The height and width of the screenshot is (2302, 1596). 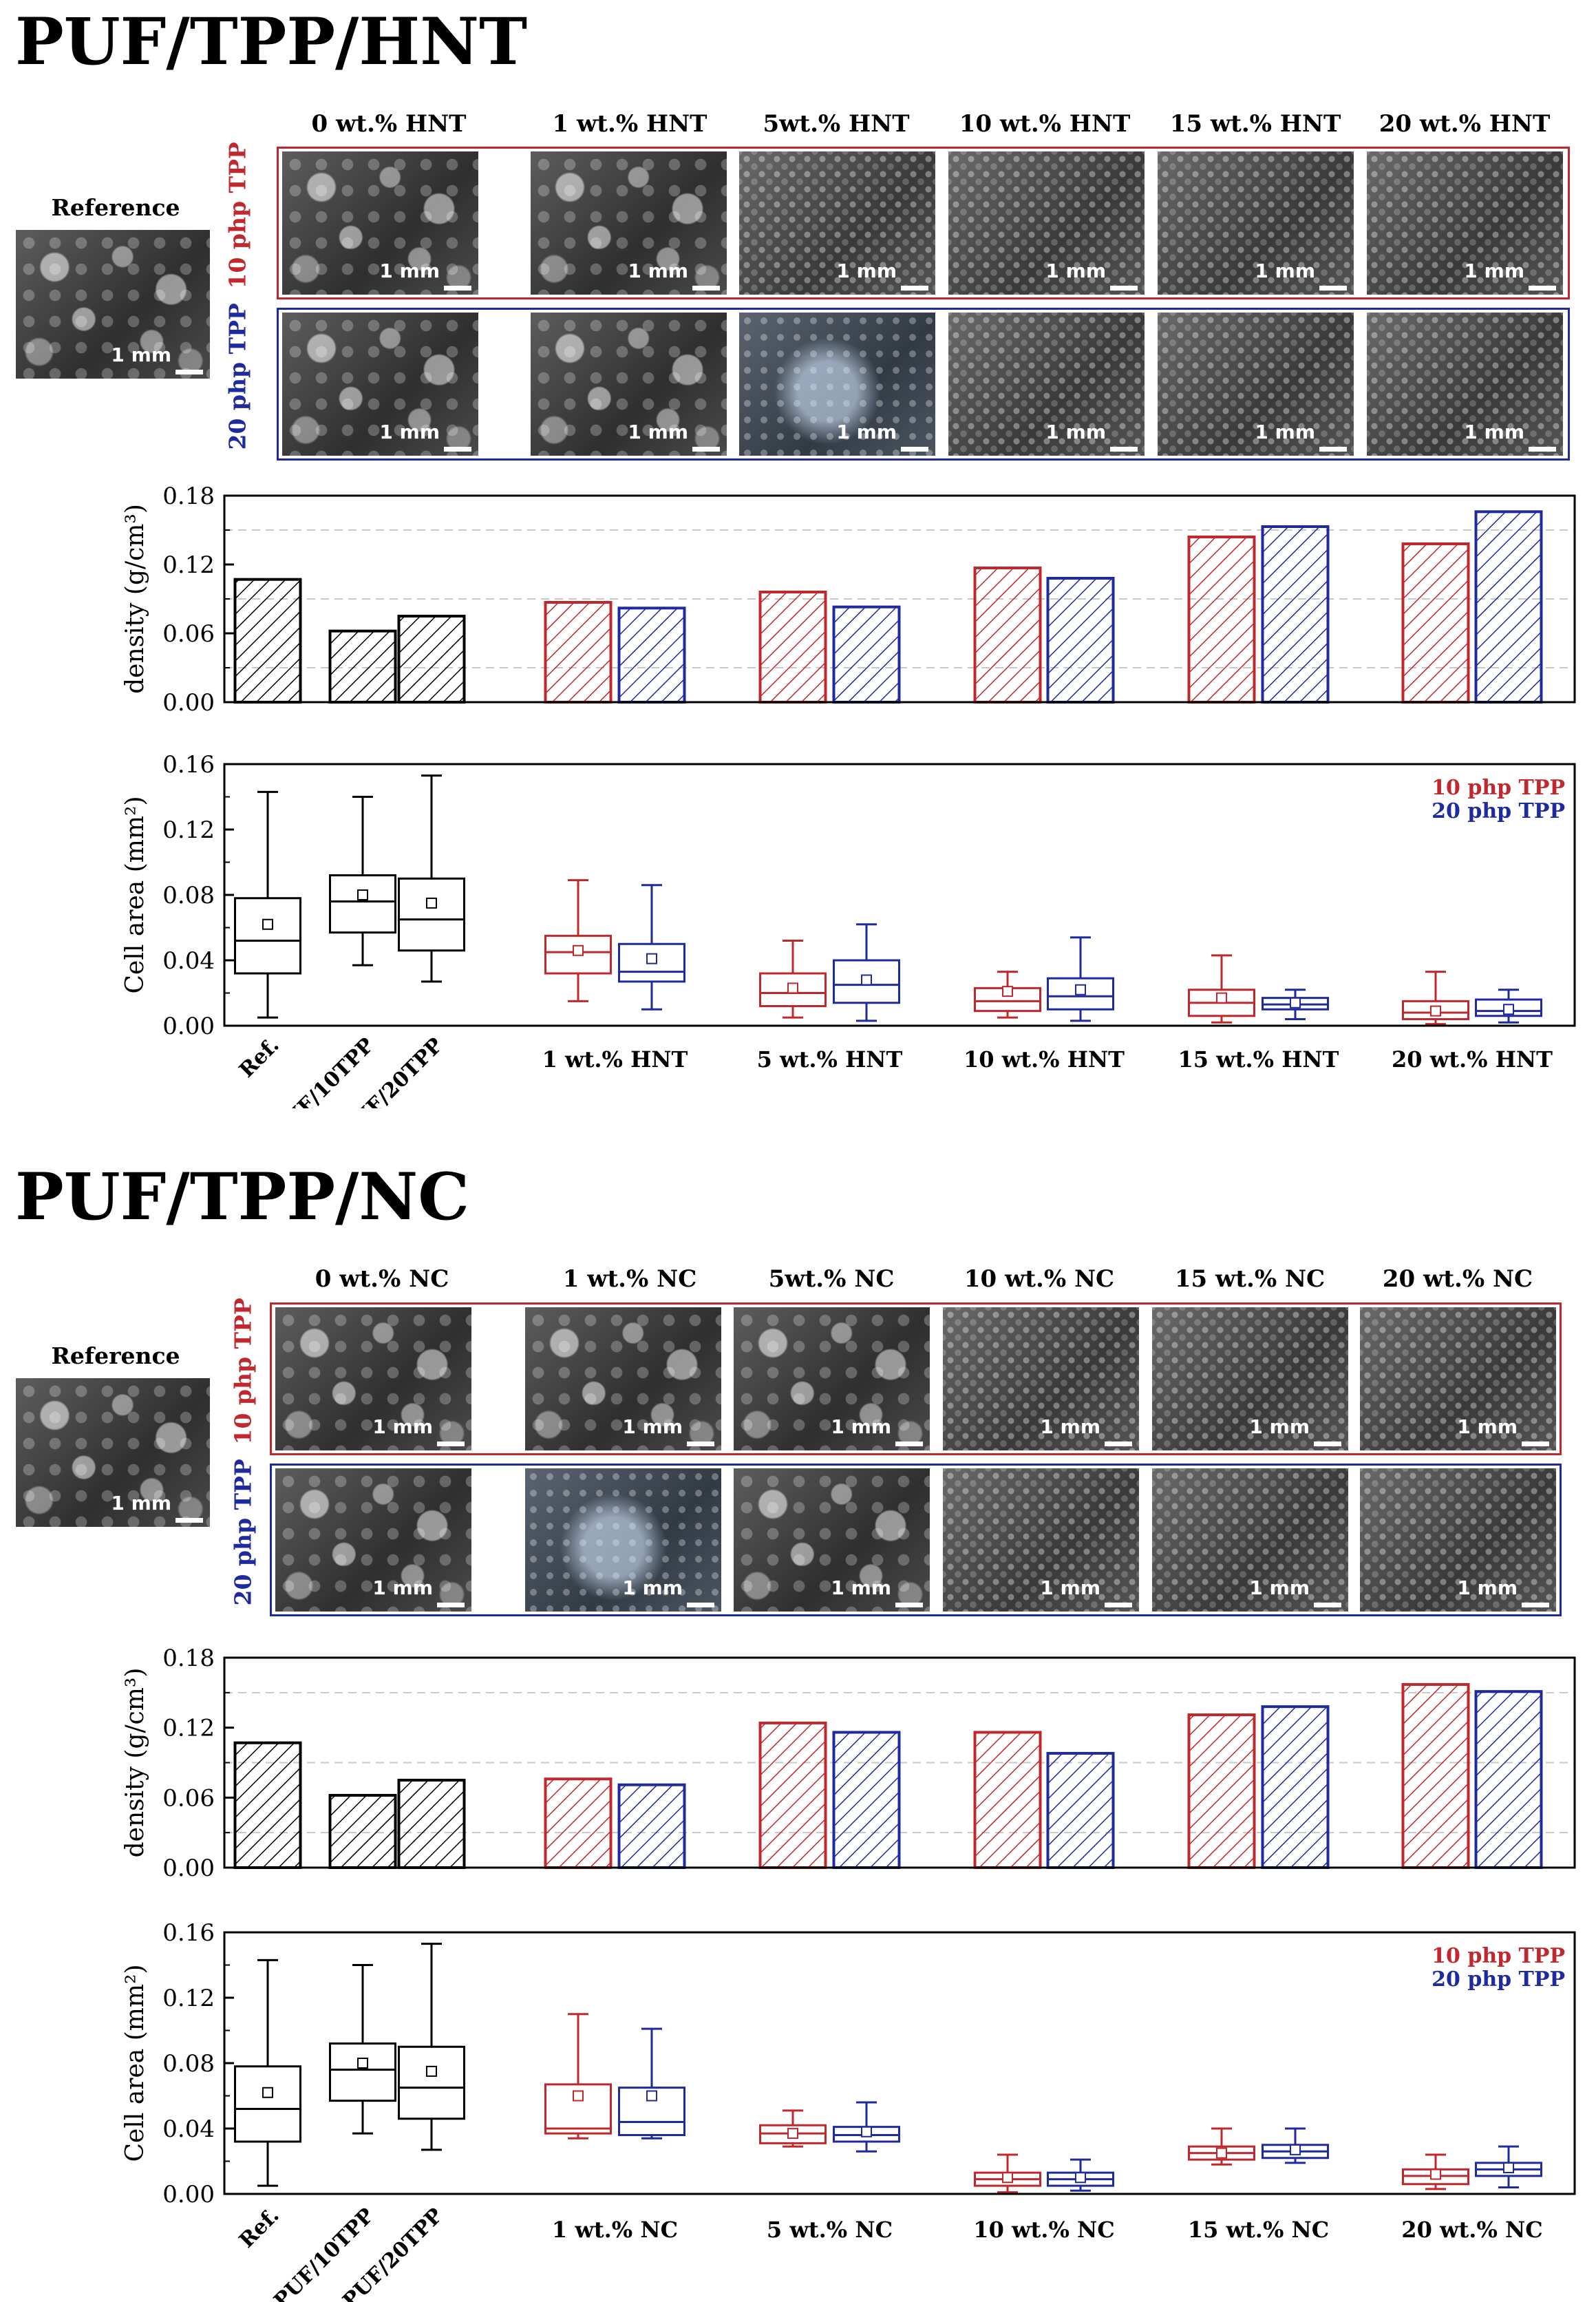 What do you see at coordinates (1498, 811) in the screenshot?
I see `legend-entry: 20 php TPP` at bounding box center [1498, 811].